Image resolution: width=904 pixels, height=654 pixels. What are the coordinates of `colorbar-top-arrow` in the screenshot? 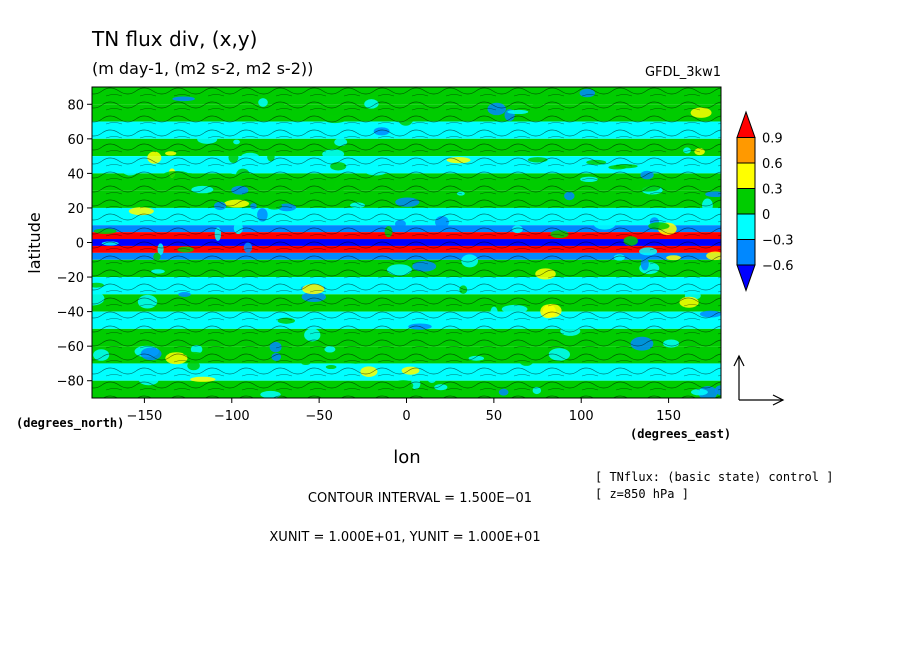 It's located at (746, 124).